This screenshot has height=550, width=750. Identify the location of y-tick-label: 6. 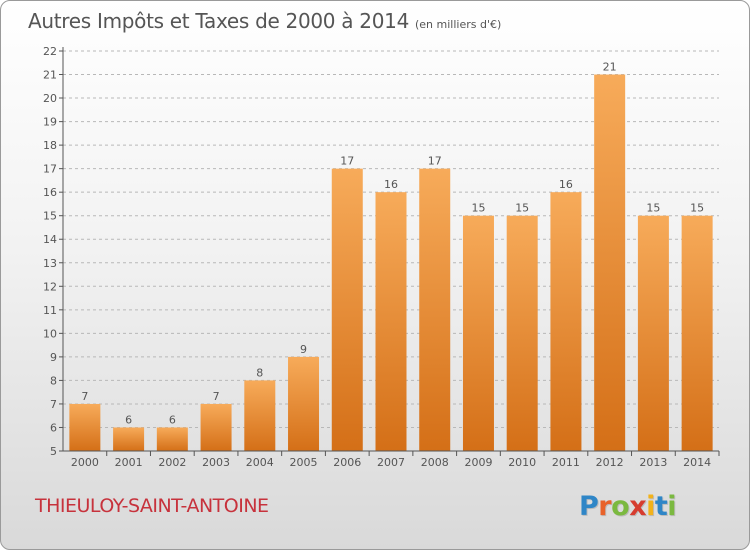
(53, 427).